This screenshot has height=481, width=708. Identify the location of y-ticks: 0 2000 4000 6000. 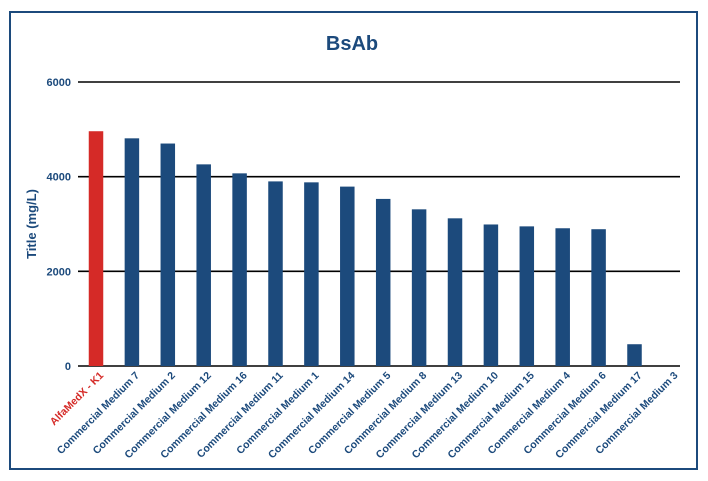
(59, 225).